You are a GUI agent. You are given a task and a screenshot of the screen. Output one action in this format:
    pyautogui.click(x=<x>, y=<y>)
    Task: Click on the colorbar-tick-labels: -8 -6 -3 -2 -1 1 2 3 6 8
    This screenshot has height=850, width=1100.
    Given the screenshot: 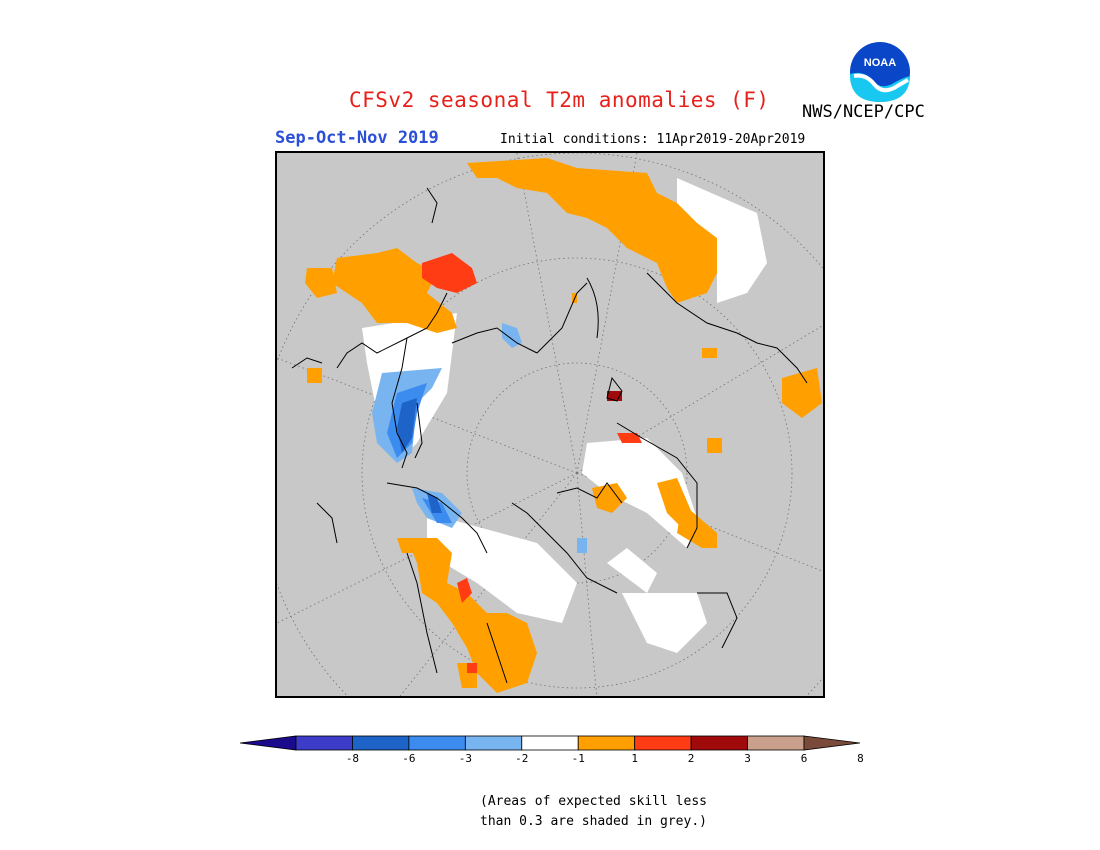 What is the action you would take?
    pyautogui.click(x=550, y=760)
    